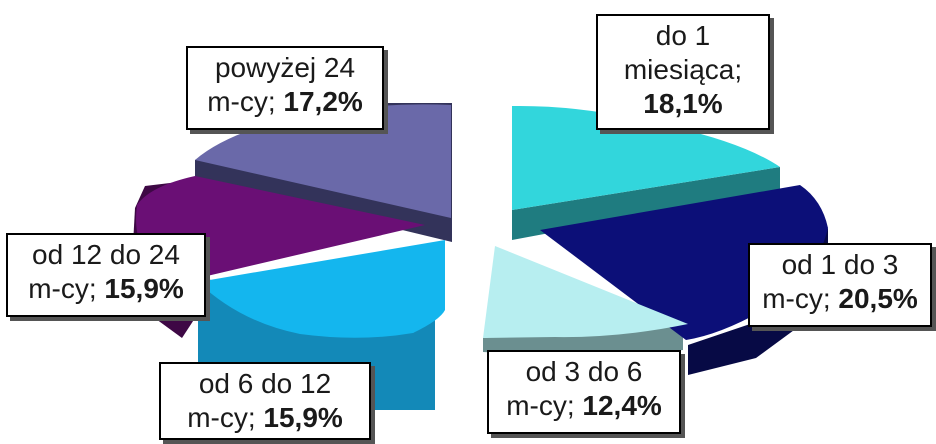  What do you see at coordinates (646, 203) in the screenshot?
I see `slice-side-s1` at bounding box center [646, 203].